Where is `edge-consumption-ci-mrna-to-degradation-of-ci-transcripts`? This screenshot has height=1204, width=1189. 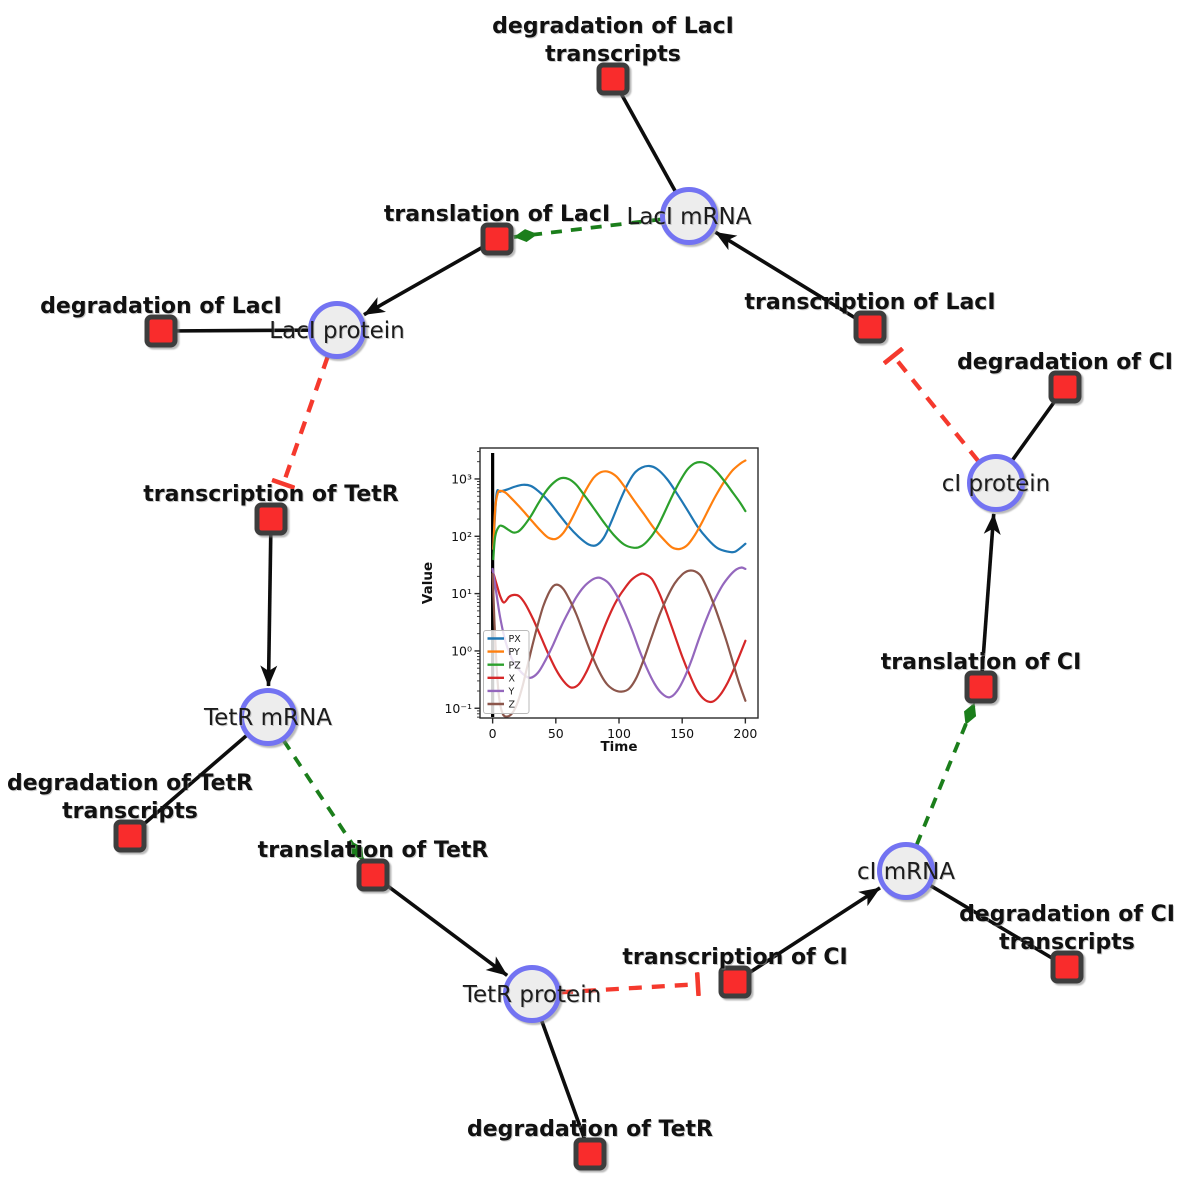
edge-consumption-ci-mrna-to-degradation-of-ci-transcripts is located at coordinates (986, 919).